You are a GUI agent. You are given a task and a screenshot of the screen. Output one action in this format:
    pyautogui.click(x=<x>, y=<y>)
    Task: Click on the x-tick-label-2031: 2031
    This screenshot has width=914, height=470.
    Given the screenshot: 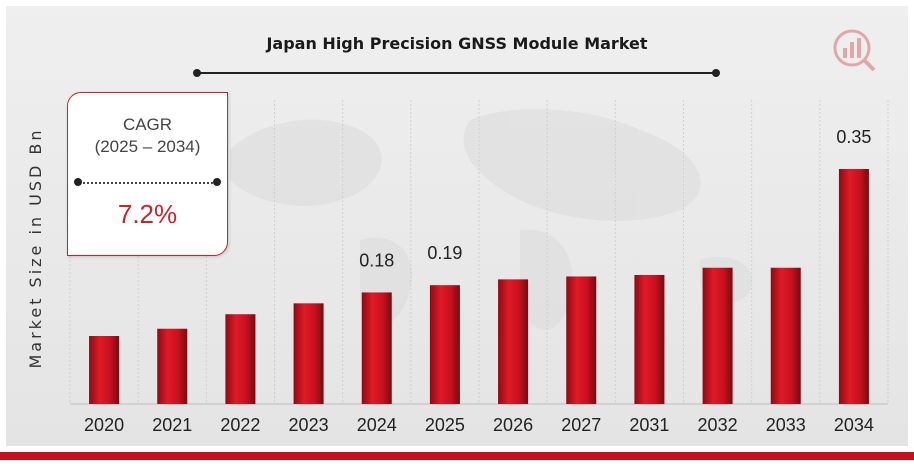 What is the action you would take?
    pyautogui.click(x=649, y=425)
    